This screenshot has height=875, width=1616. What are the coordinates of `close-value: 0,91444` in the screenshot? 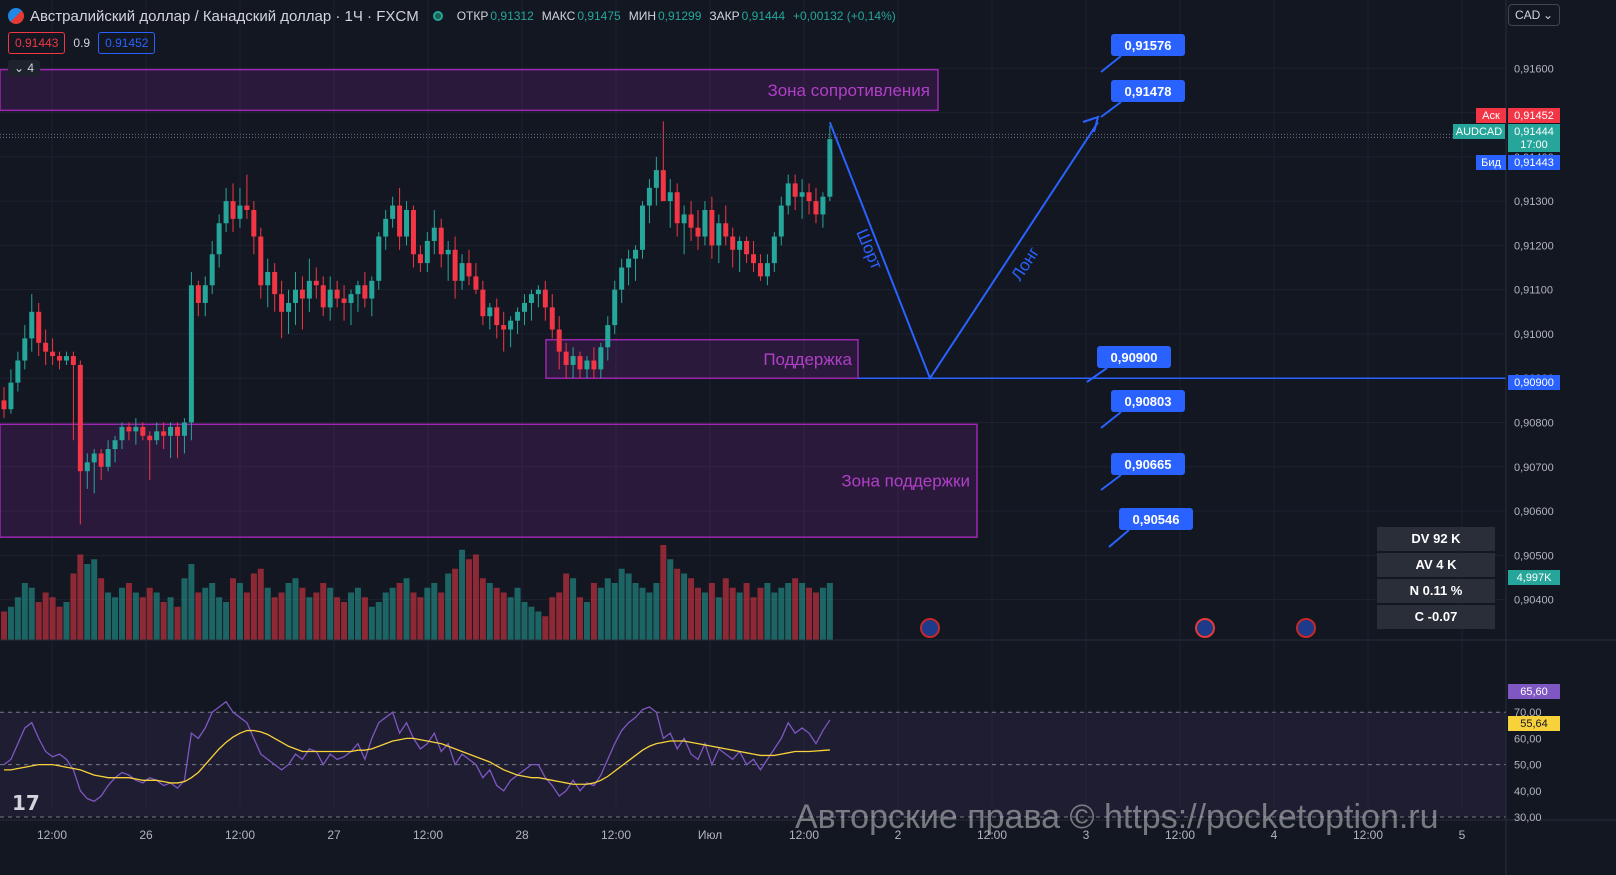 It's located at (763, 16).